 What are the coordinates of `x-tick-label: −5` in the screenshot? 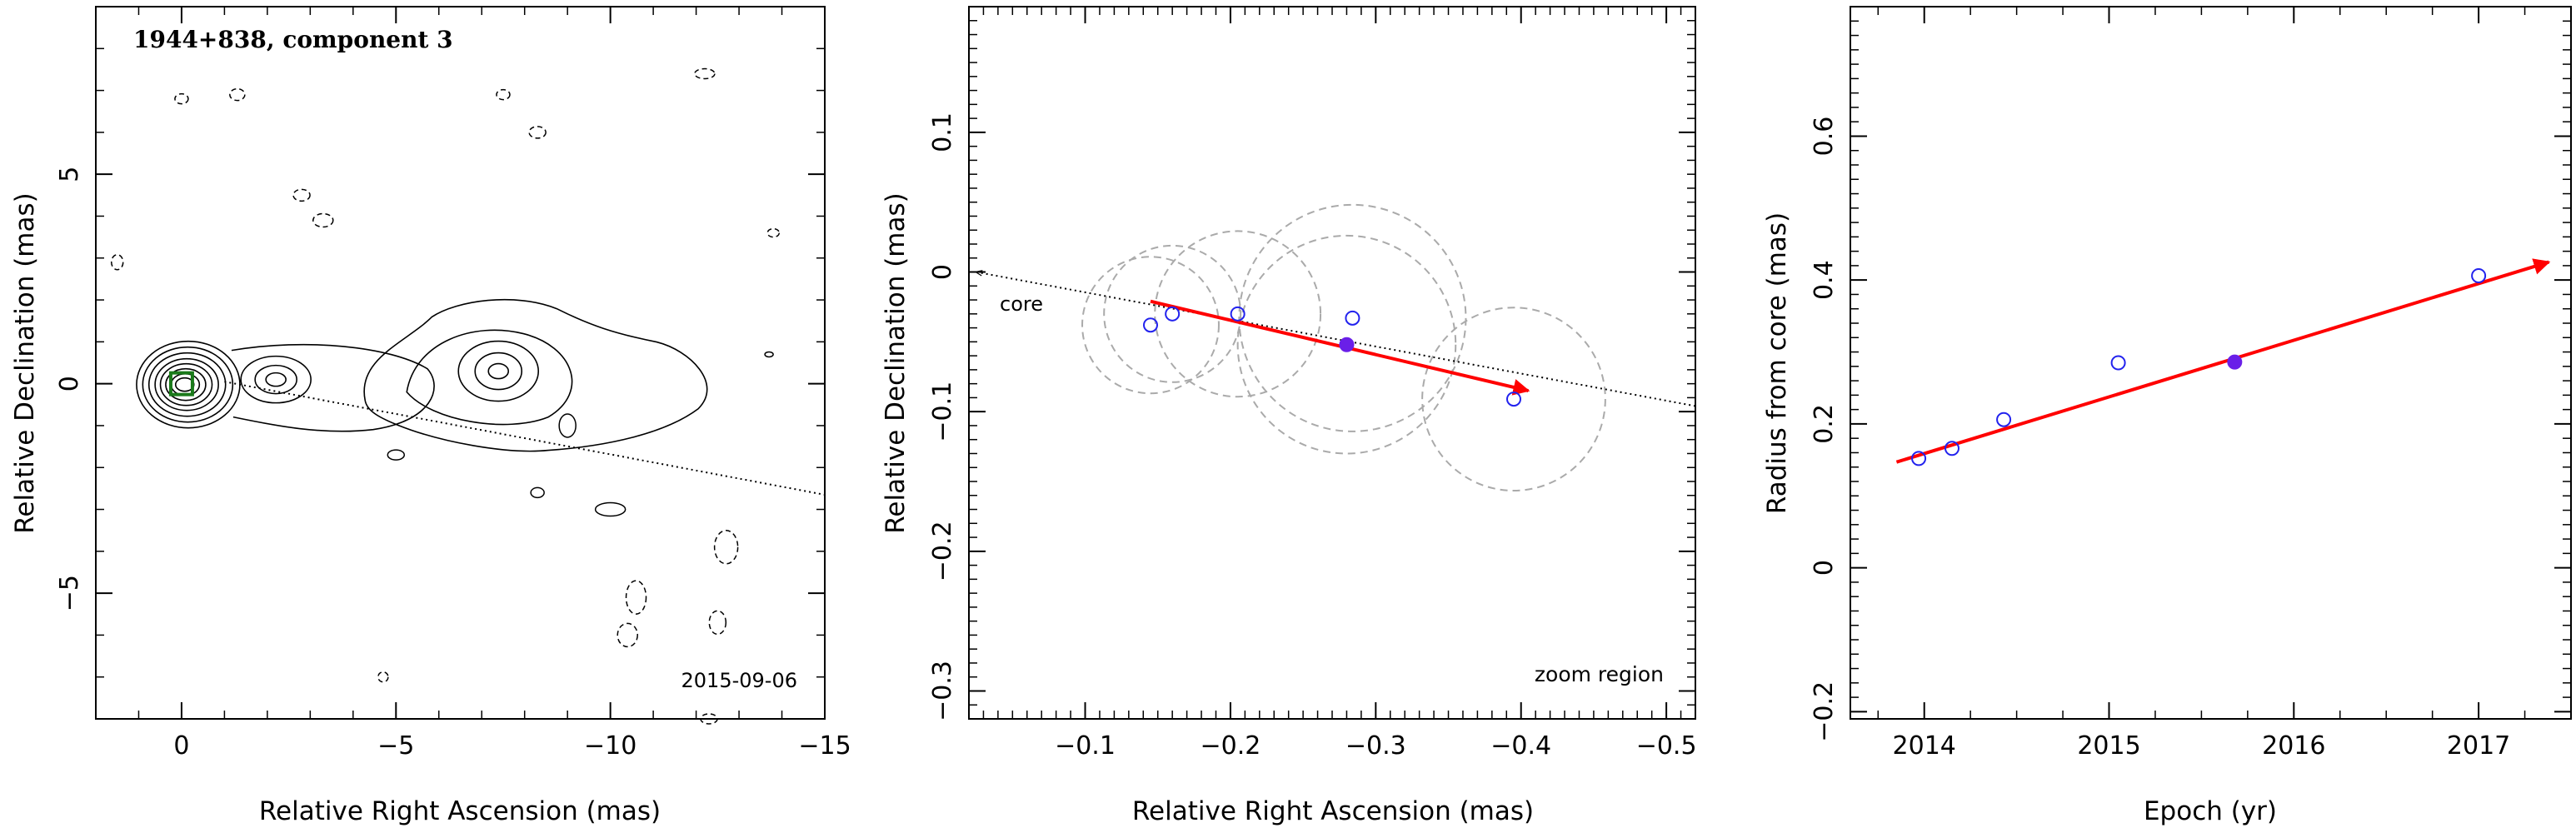 It's located at (395, 746).